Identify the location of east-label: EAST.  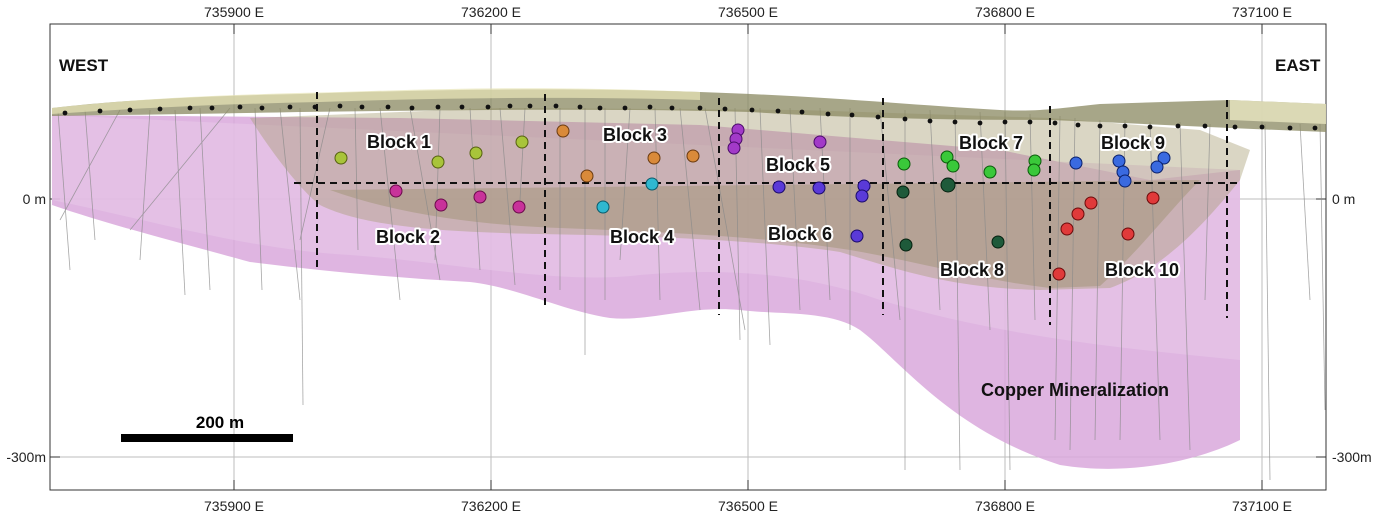
(1298, 65).